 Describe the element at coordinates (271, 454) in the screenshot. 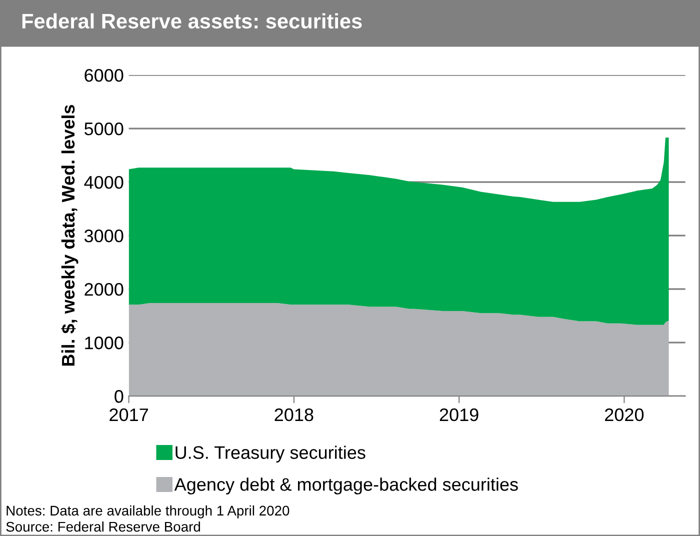

I see `legend-label: U.S. Treasury securities` at that location.